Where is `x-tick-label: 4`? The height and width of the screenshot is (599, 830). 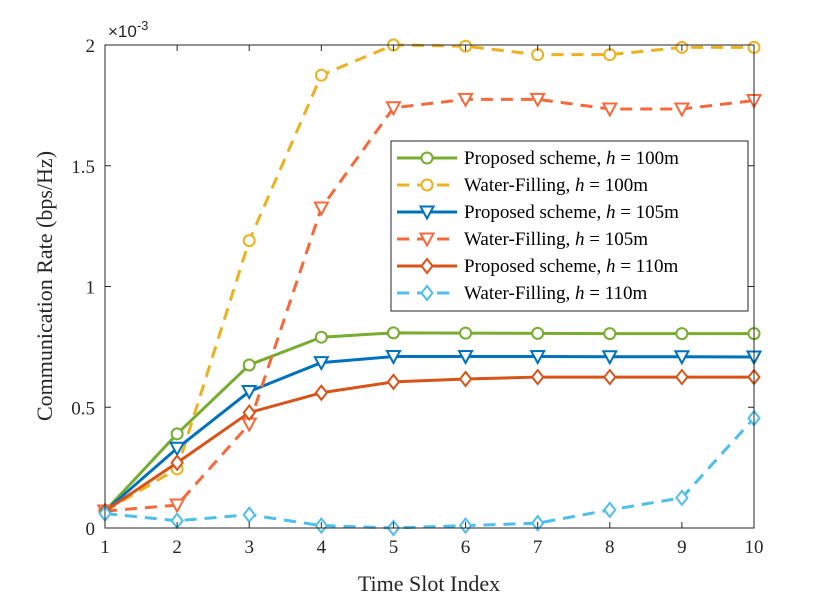 x-tick-label: 4 is located at coordinates (322, 547).